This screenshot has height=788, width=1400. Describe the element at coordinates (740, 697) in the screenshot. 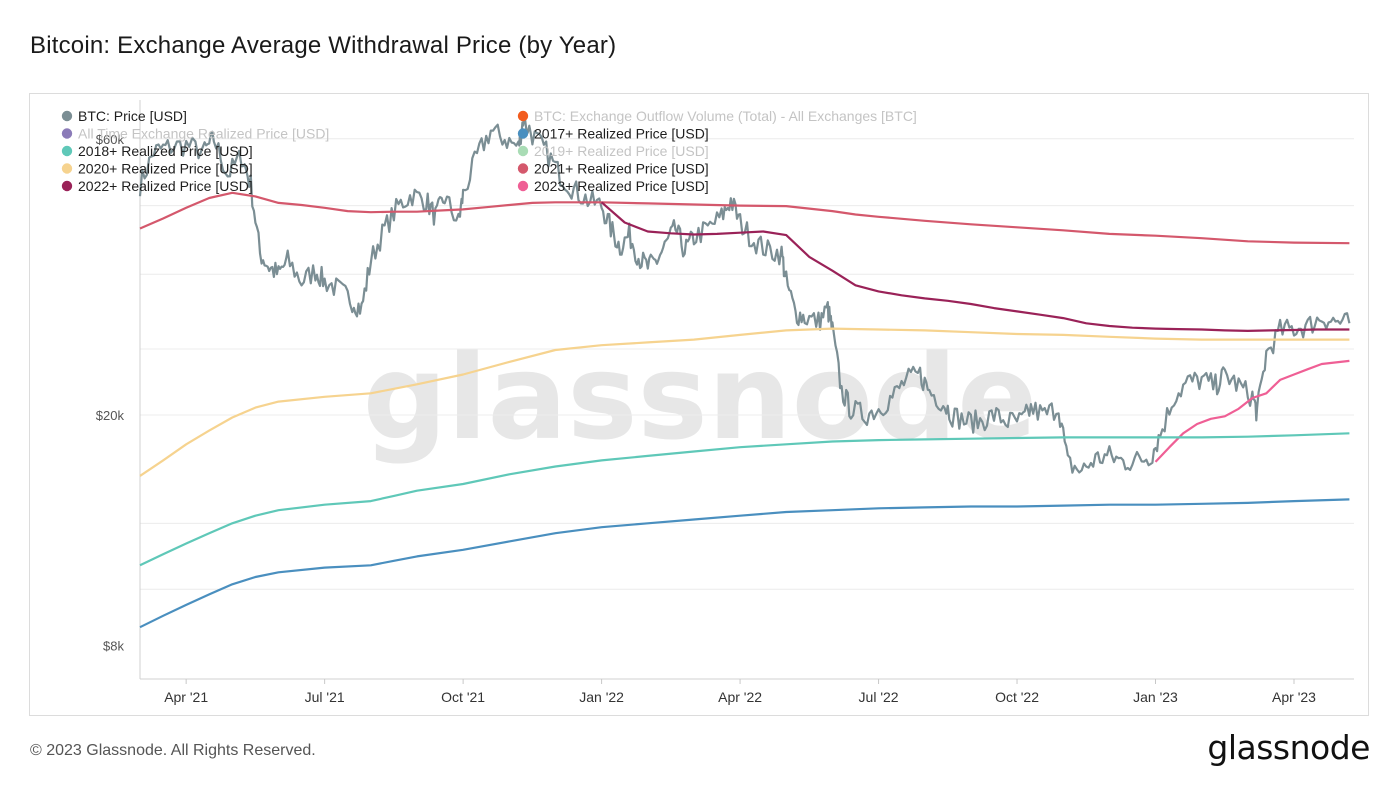

I see `x-tick-label: Apr '22` at that location.